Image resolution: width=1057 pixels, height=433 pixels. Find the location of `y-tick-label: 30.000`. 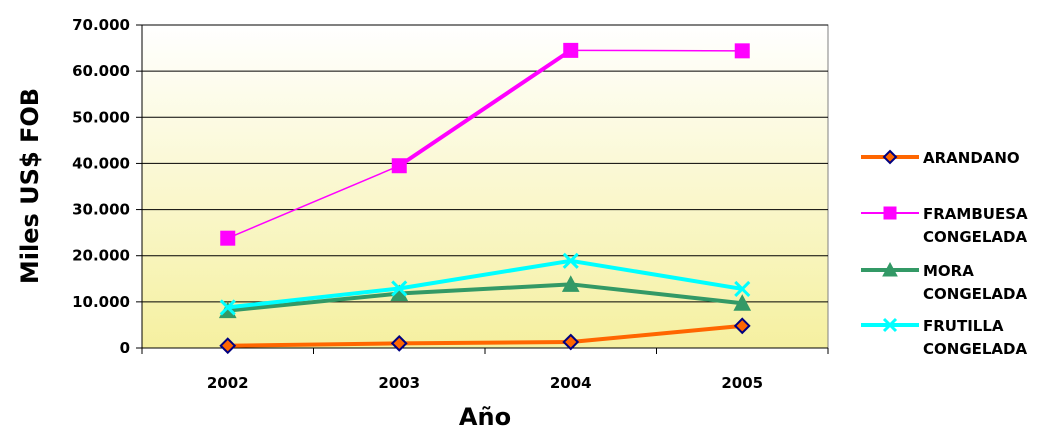

y-tick-label: 30.000 is located at coordinates (101, 210).